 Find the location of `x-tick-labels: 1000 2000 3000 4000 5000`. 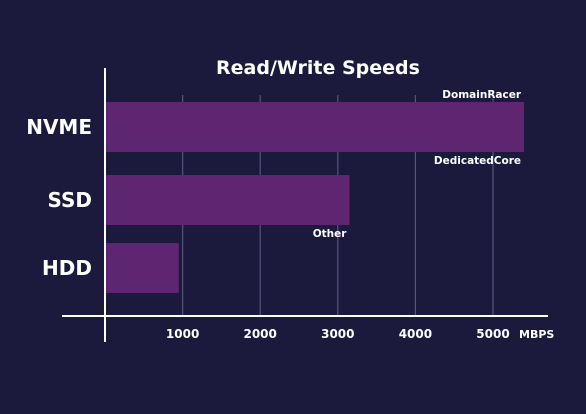

x-tick-labels: 1000 2000 3000 4000 5000 is located at coordinates (338, 334).